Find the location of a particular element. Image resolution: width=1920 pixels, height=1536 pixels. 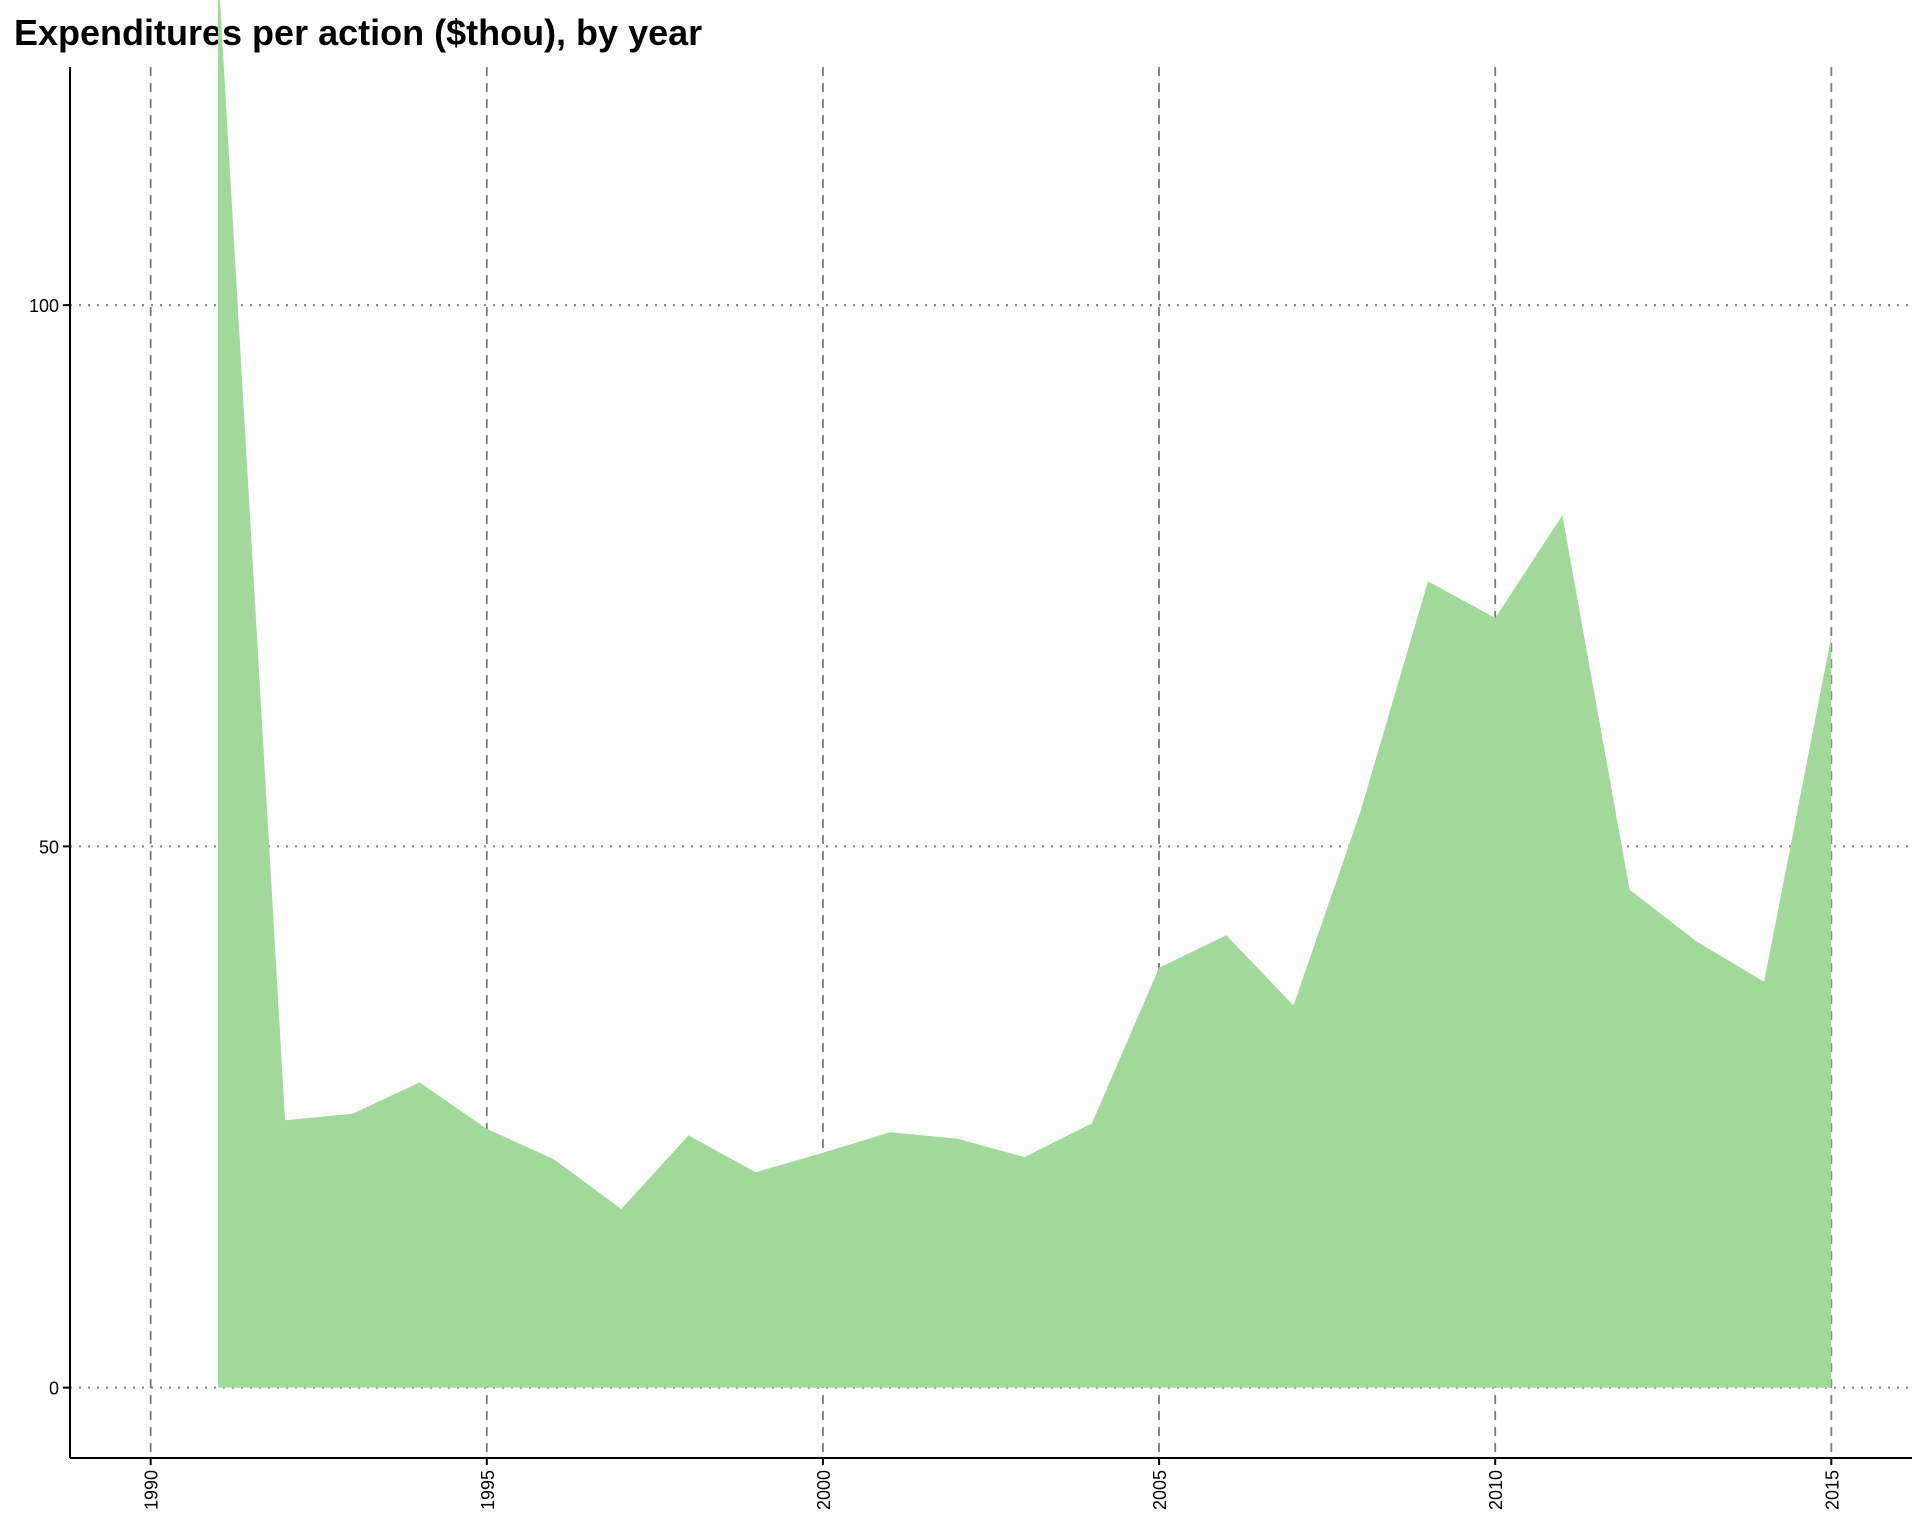

chart-title: Expenditures per action ($thou), by year is located at coordinates (358, 32).